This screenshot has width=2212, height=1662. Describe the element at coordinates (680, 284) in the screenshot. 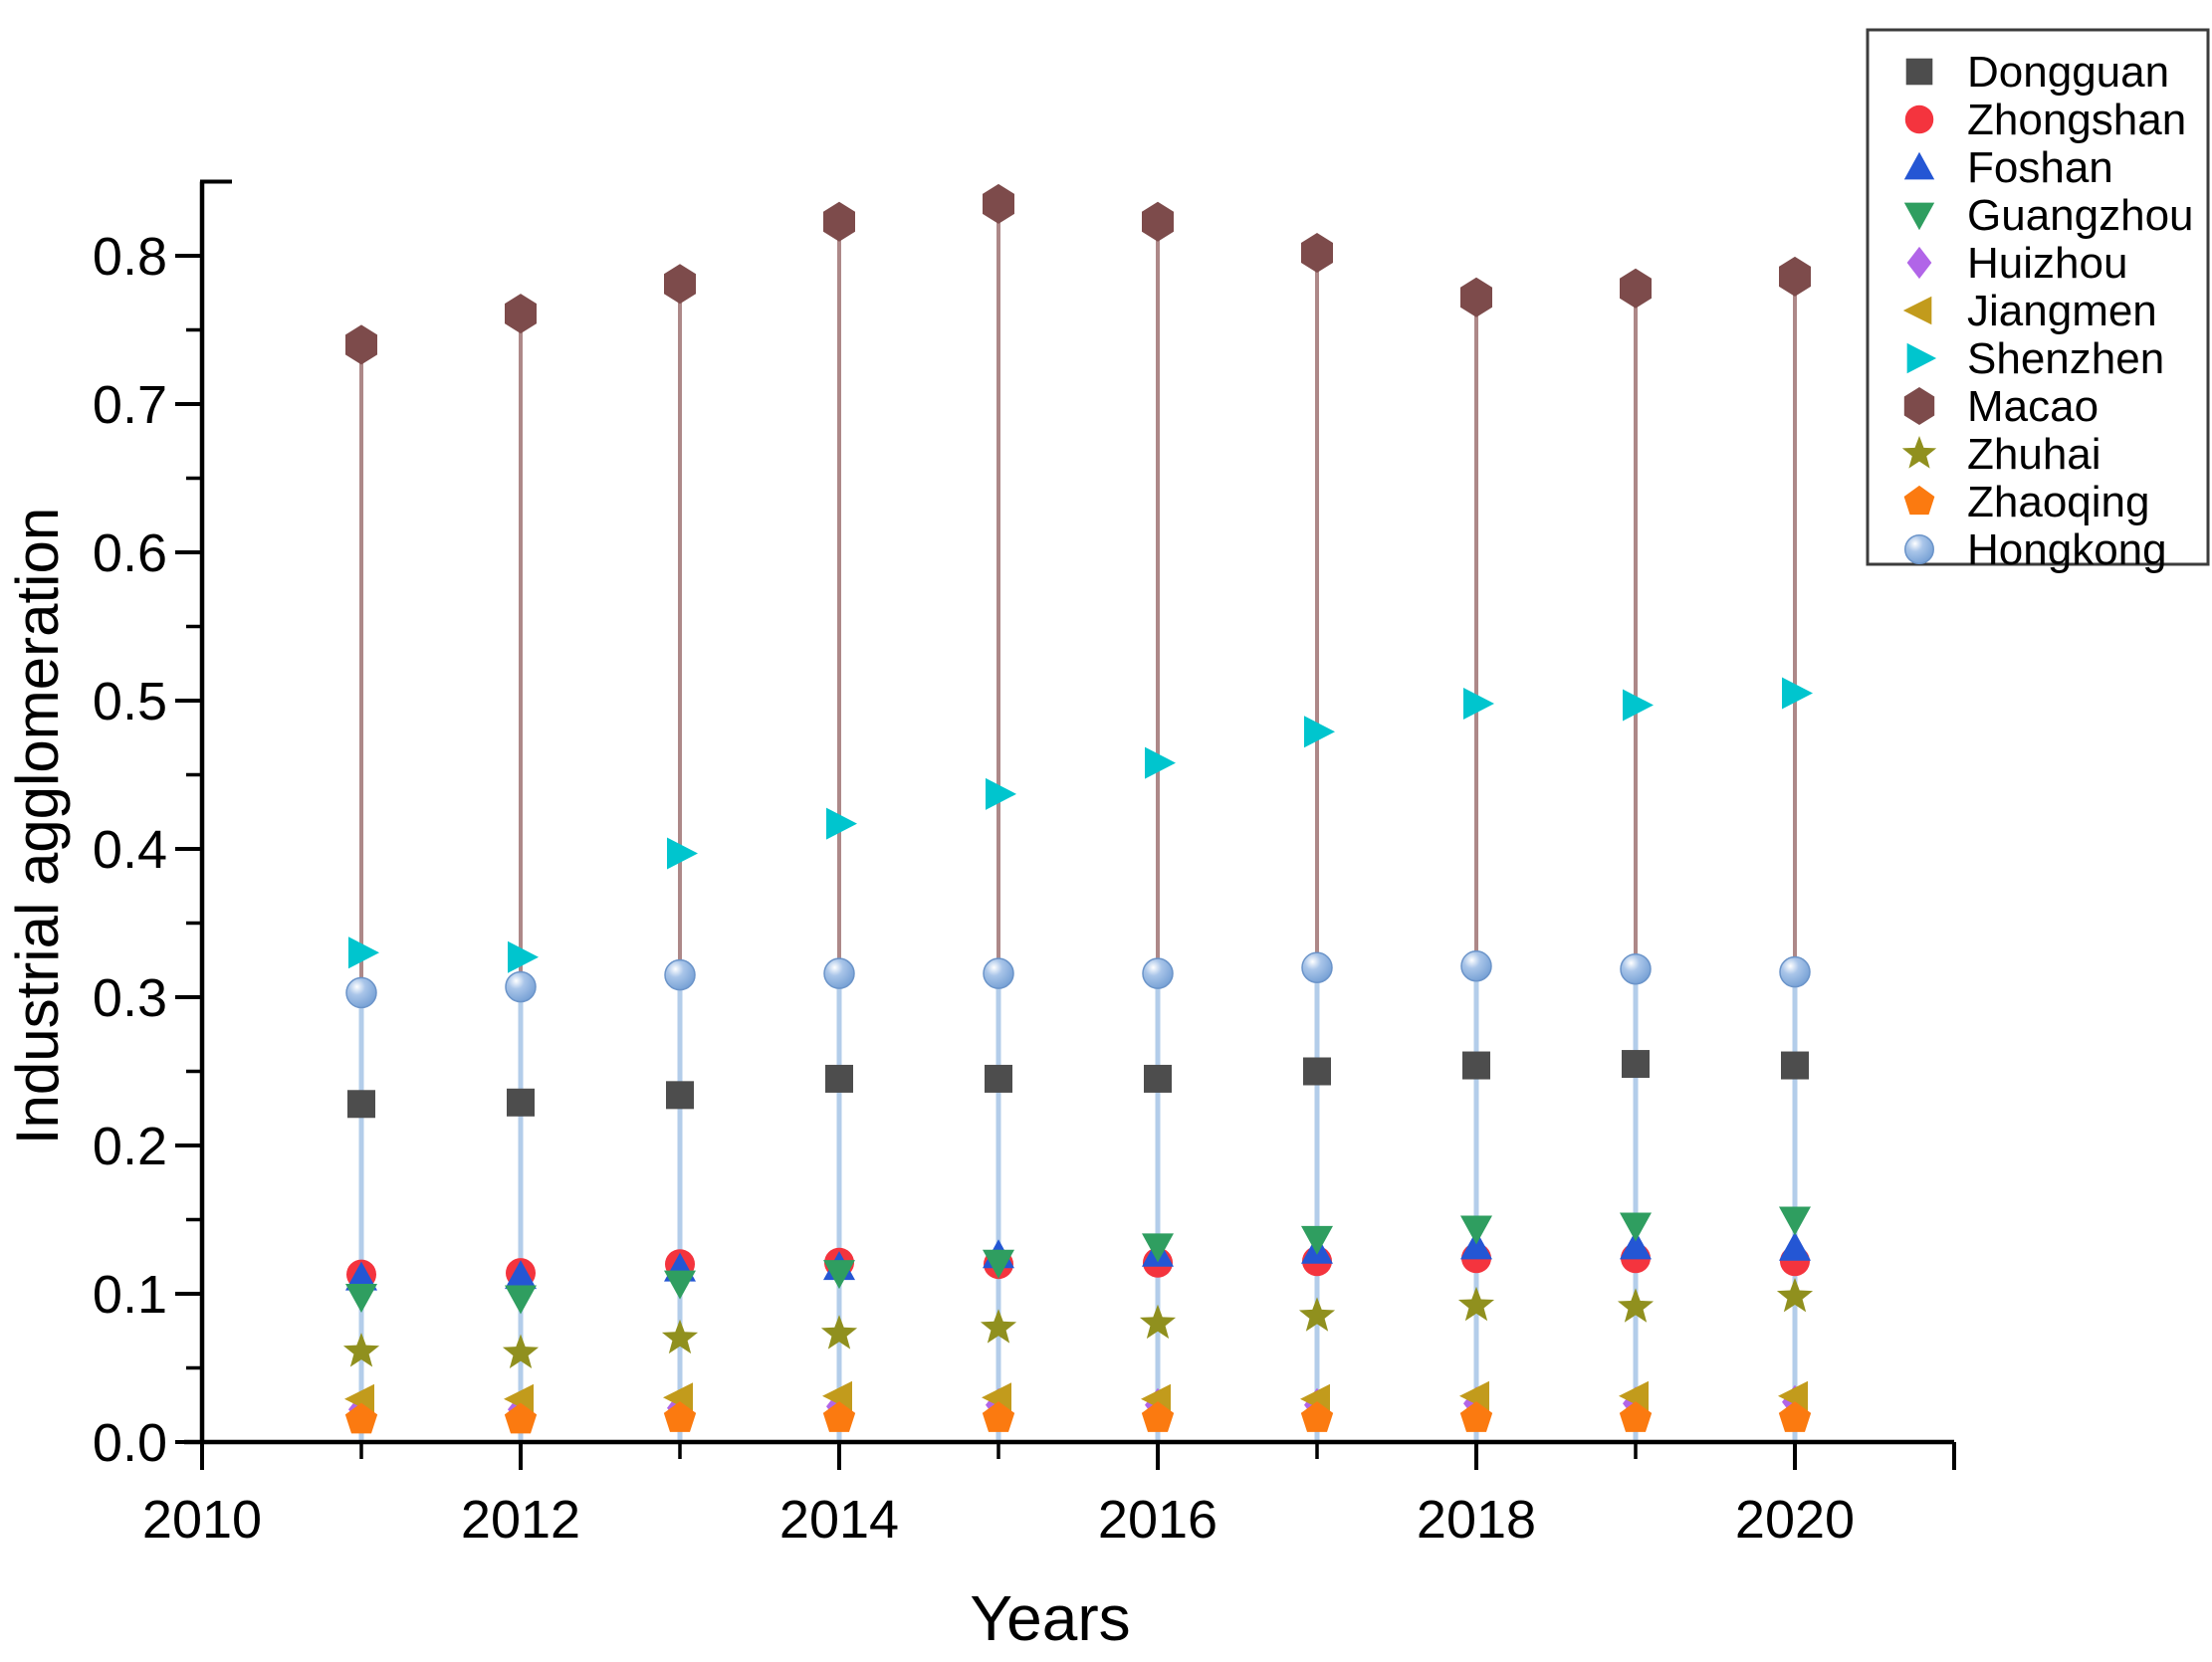

I see `marker-macao-2013` at that location.